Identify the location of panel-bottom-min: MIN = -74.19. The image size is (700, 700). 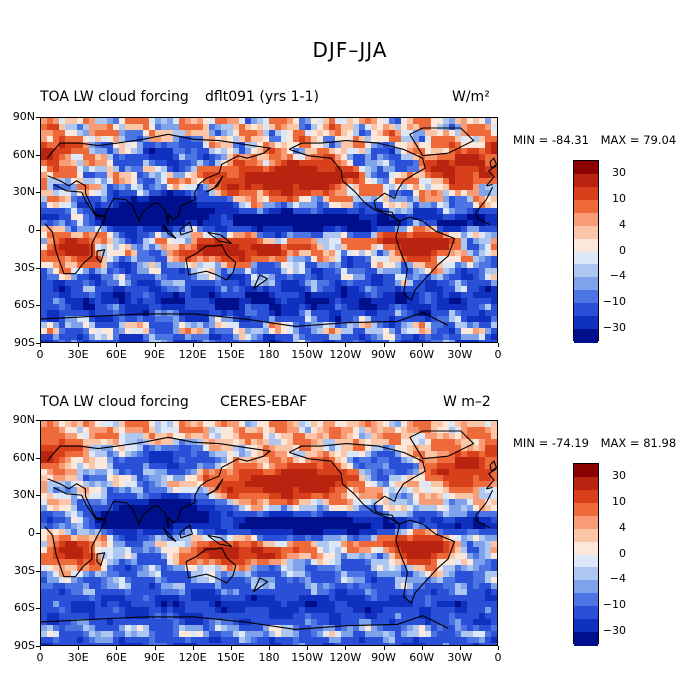
(551, 443).